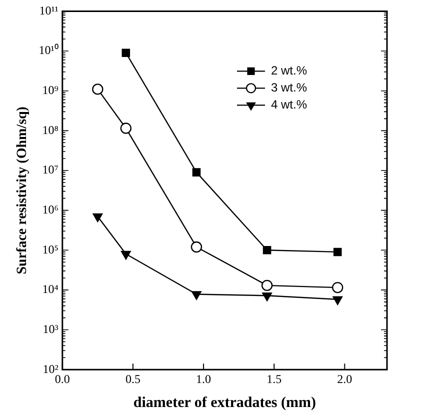 The width and height of the screenshot is (447, 420). Describe the element at coordinates (289, 87) in the screenshot. I see `legend-label: 3 wt.%` at that location.